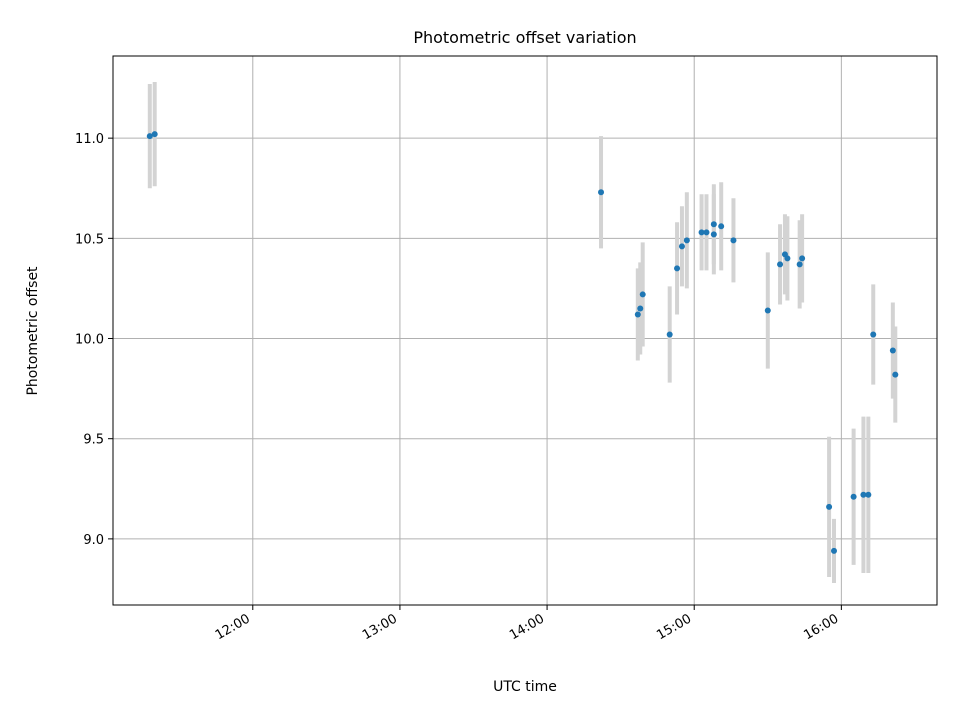 This screenshot has height=720, width=960. I want to click on x-axis-ticks: 12:00 13:00 14:00 15:00 16:00, so click(527, 624).